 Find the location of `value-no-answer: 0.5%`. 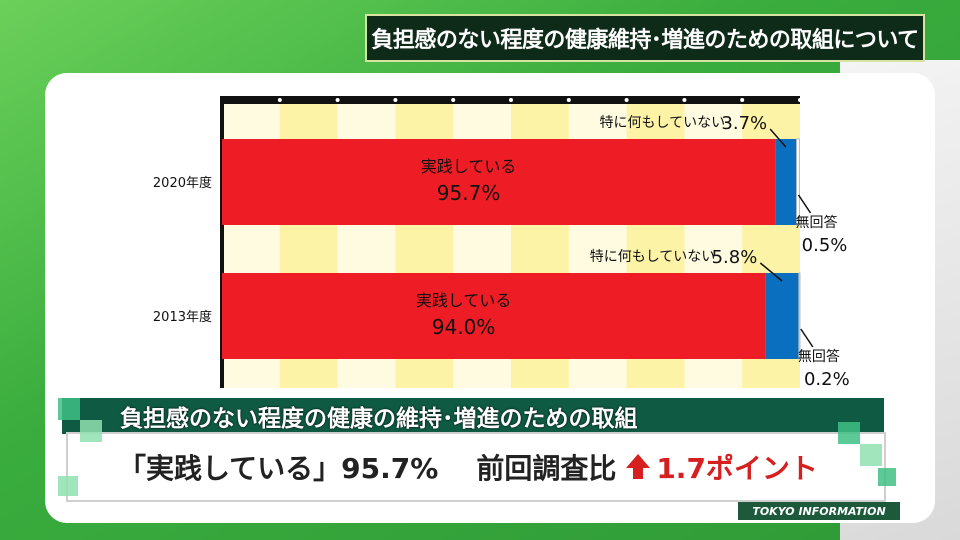

value-no-answer: 0.5% is located at coordinates (825, 245).